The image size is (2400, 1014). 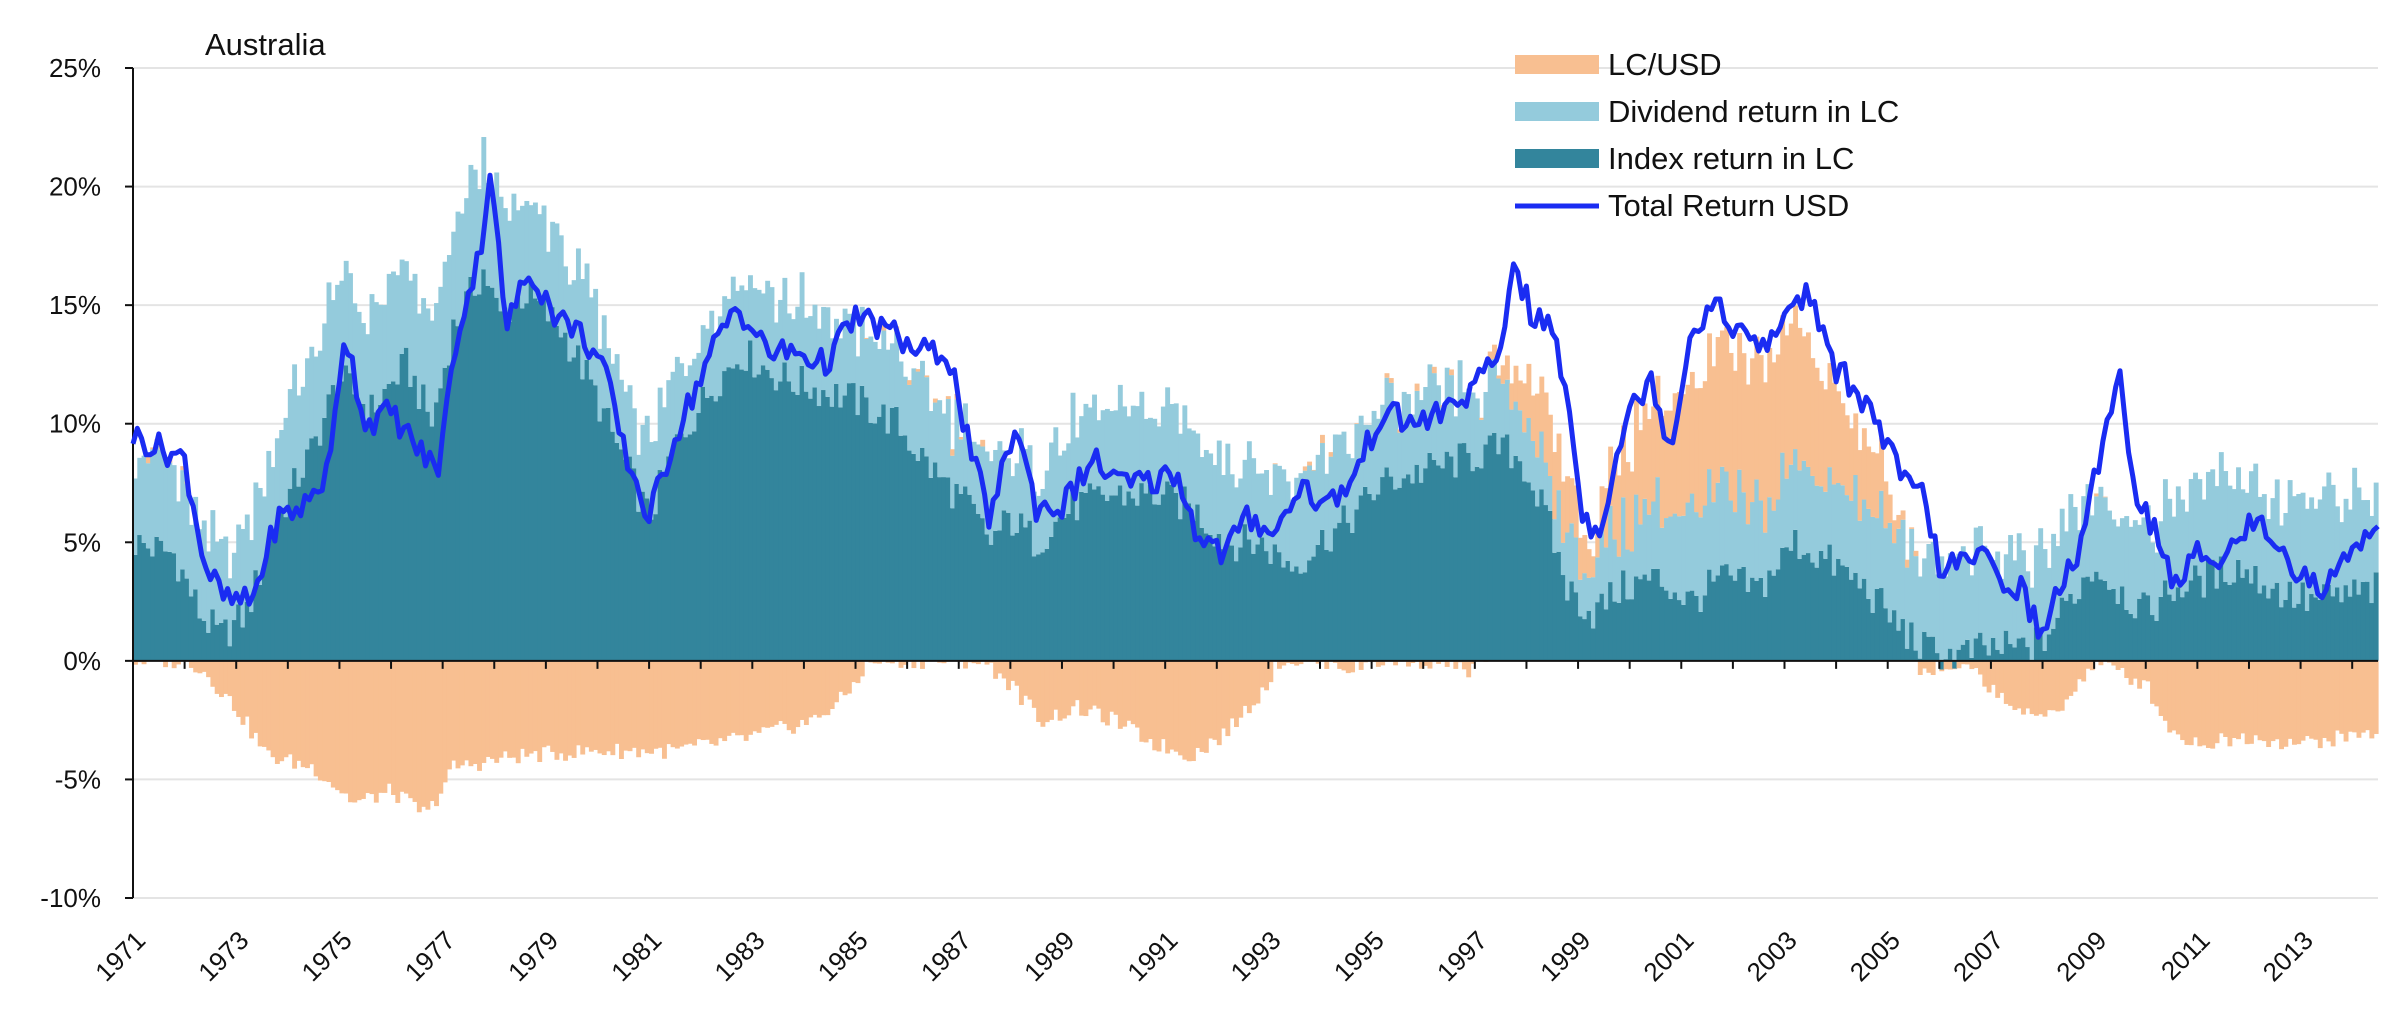 I want to click on x-tick-label: 1977, so click(x=430, y=956).